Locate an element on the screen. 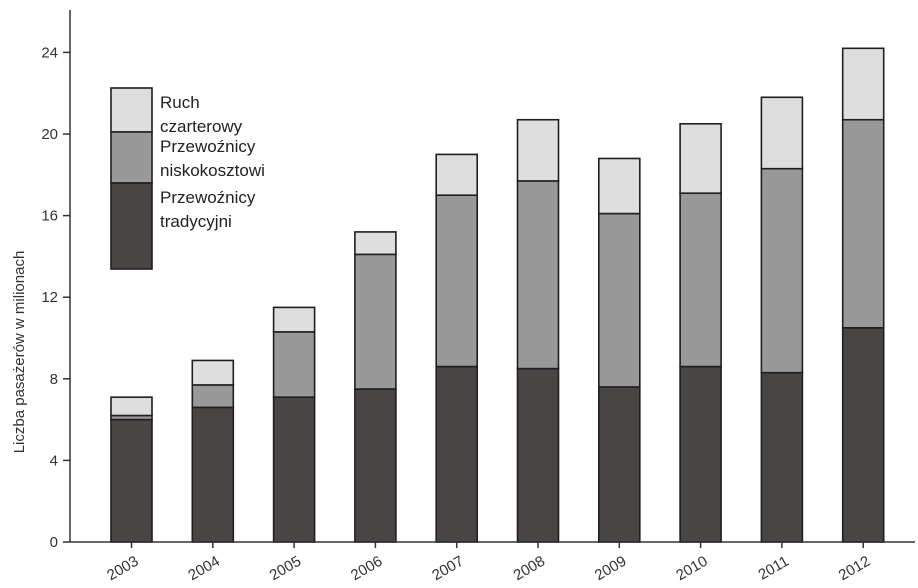  x-tick-label: 2006 is located at coordinates (366, 568).